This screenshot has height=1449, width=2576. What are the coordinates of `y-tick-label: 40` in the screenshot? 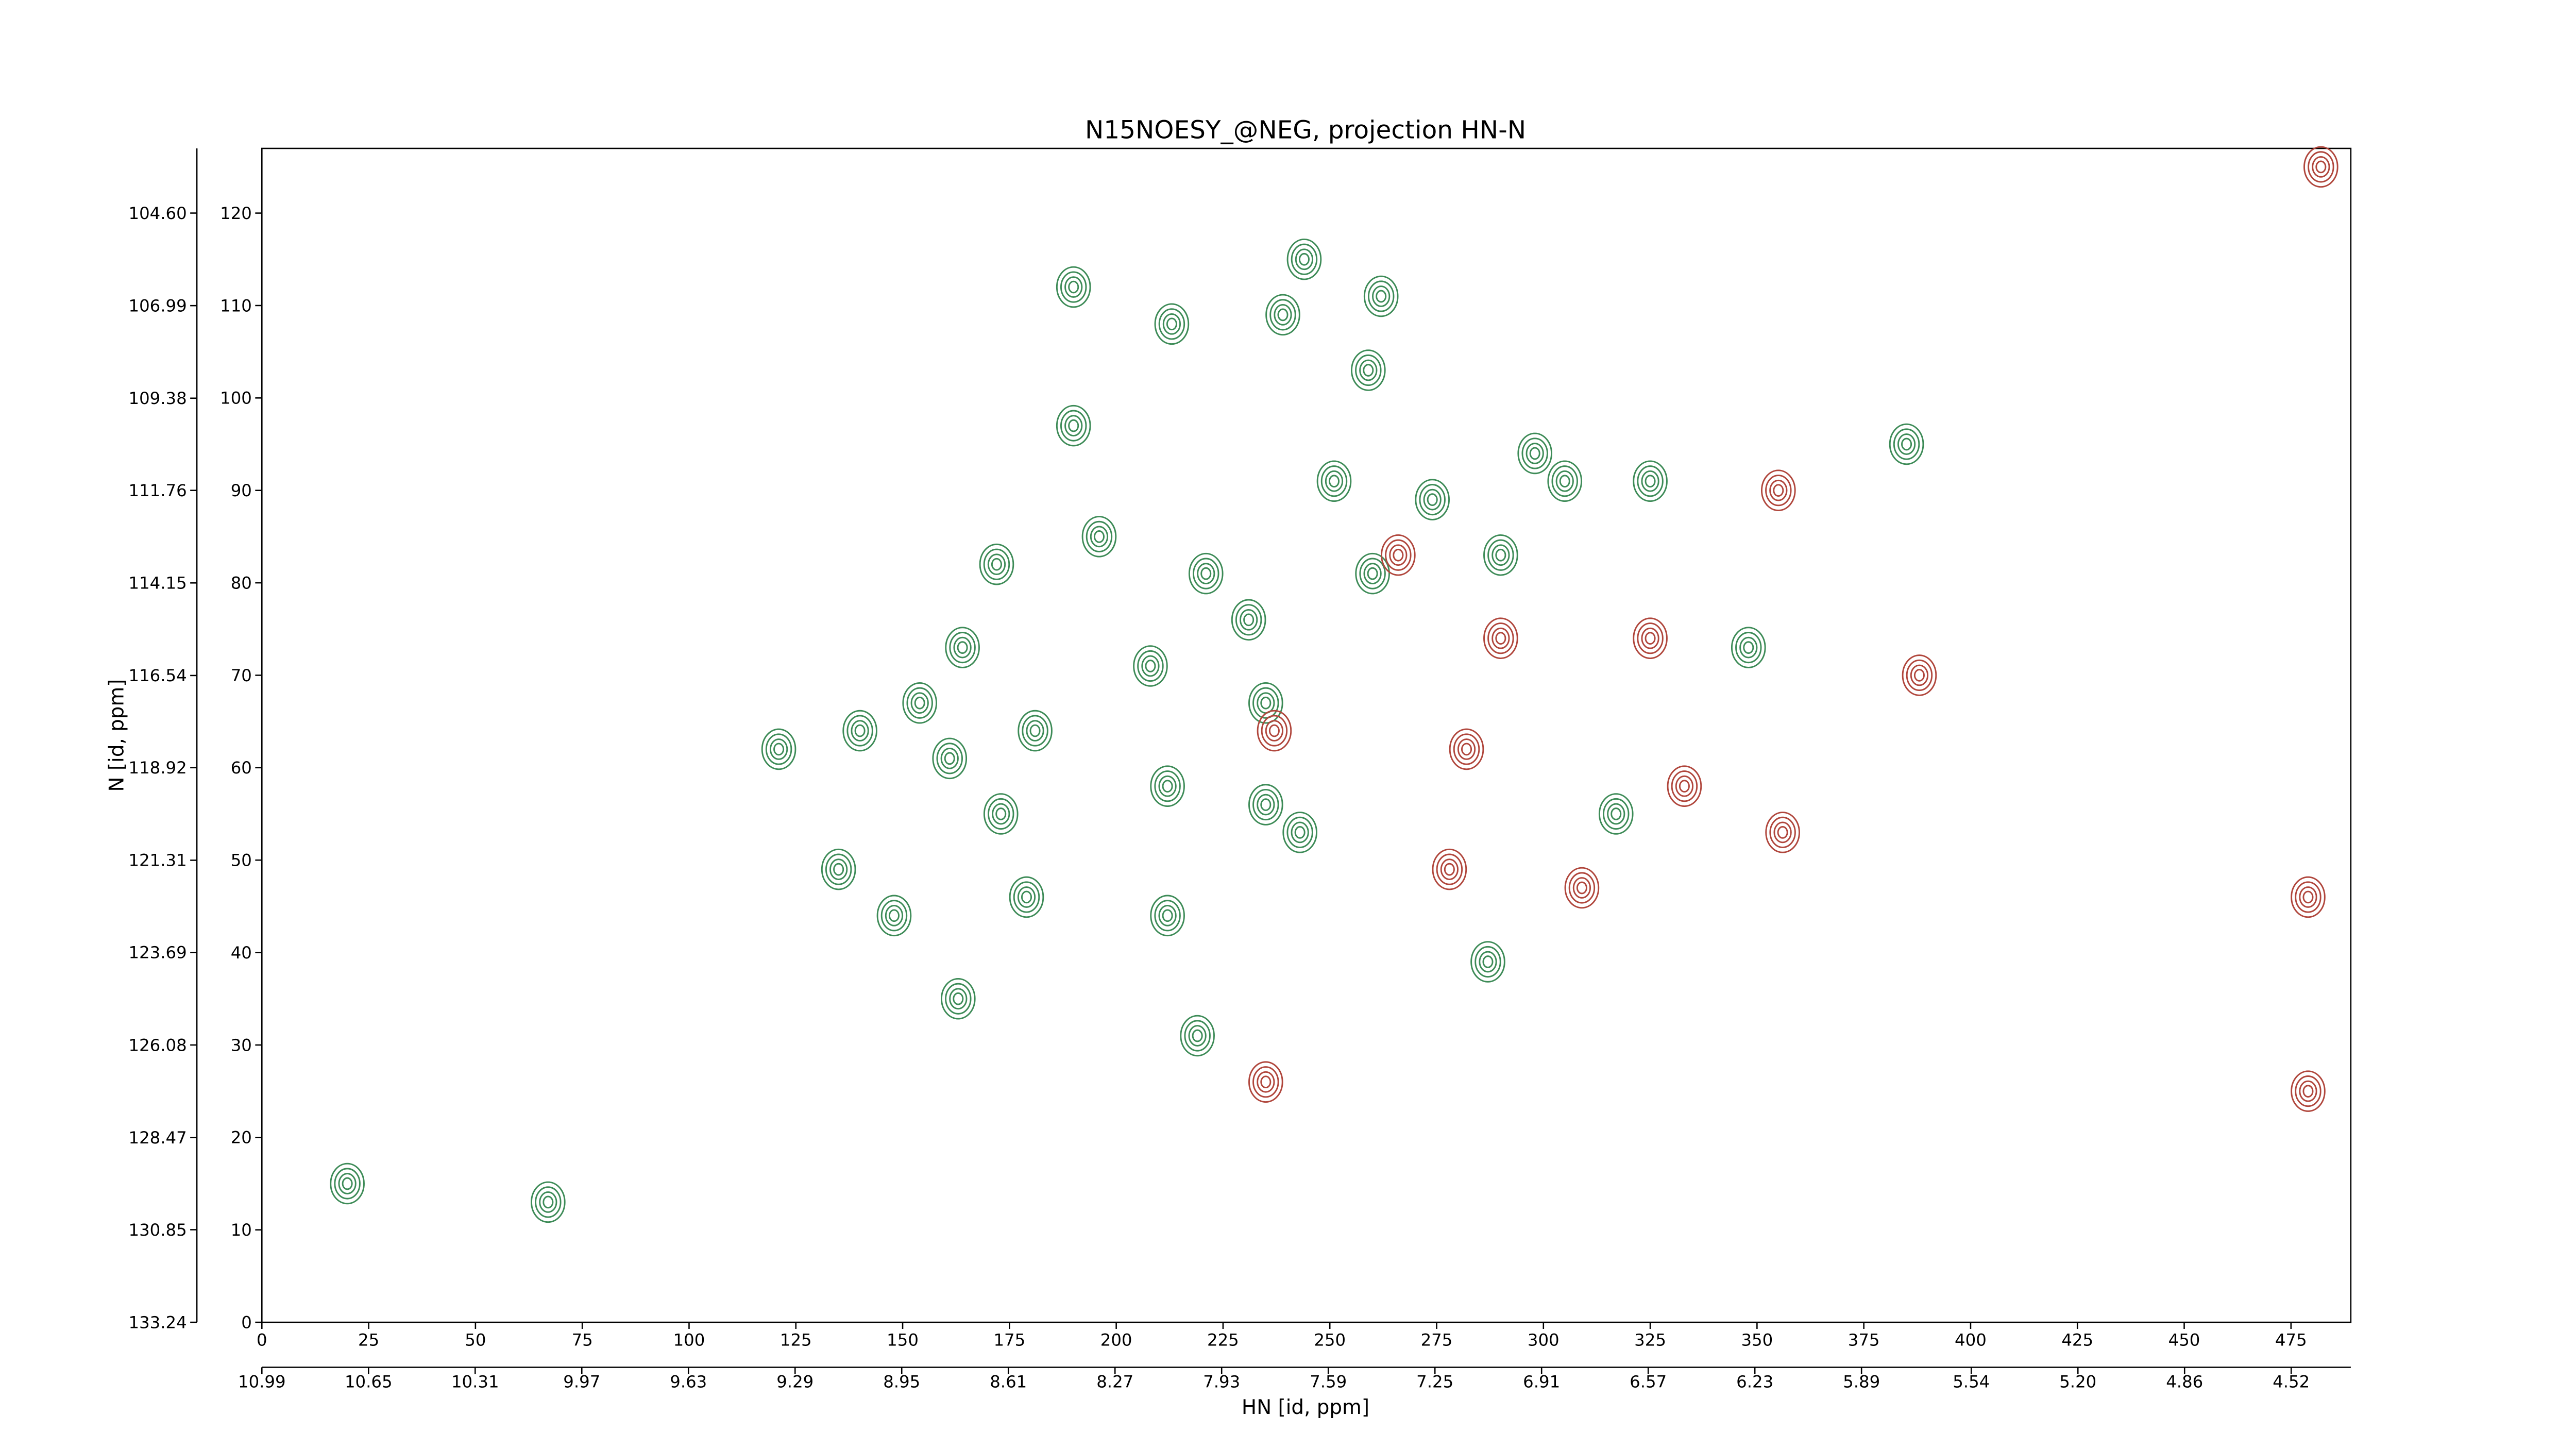 It's located at (241, 953).